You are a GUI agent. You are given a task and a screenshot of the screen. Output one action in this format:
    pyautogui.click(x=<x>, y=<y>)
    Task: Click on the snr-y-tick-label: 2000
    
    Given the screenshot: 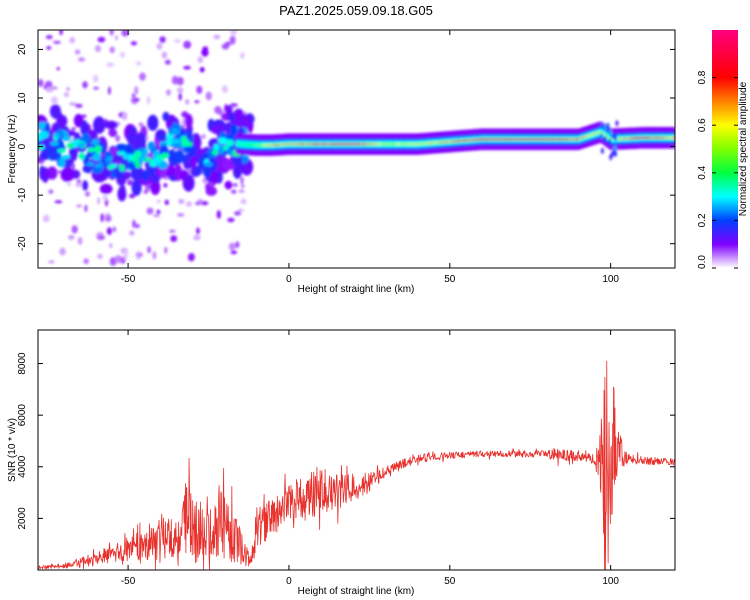 What is the action you would take?
    pyautogui.click(x=22, y=518)
    